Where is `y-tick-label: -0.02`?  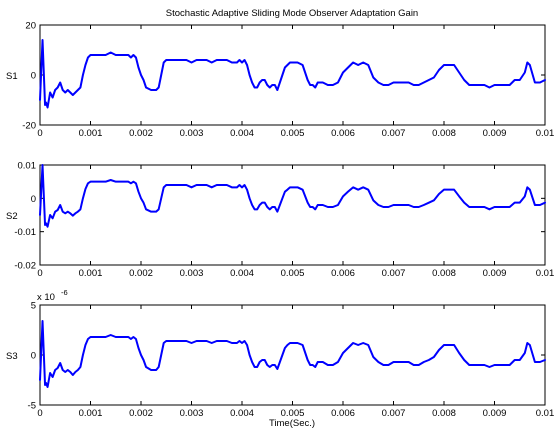 y-tick-label: -0.02 is located at coordinates (25, 266).